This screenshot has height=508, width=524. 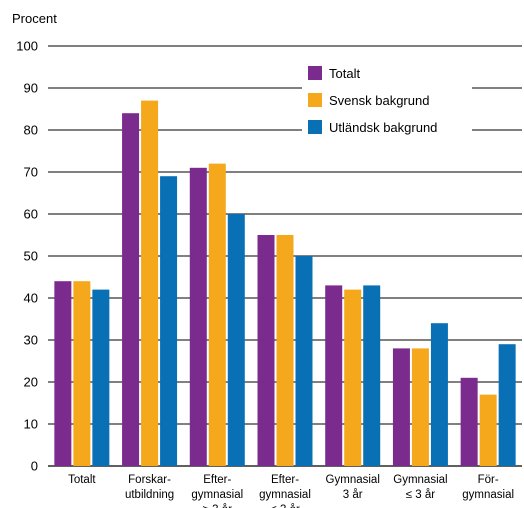 What do you see at coordinates (217, 506) in the screenshot?
I see `x-category-label-line: ≥ 3 år` at bounding box center [217, 506].